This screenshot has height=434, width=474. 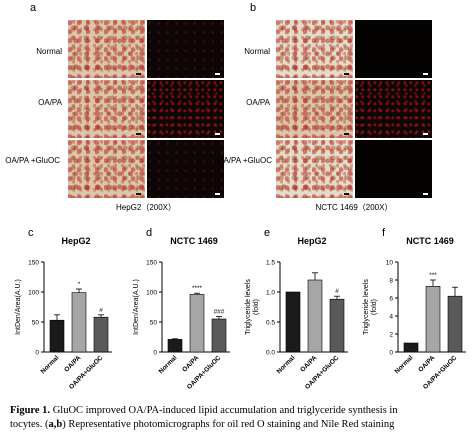 What do you see at coordinates (32, 160) in the screenshot?
I see `panel-a-row-oapa-gluoc: OA/PA +GluOC` at bounding box center [32, 160].